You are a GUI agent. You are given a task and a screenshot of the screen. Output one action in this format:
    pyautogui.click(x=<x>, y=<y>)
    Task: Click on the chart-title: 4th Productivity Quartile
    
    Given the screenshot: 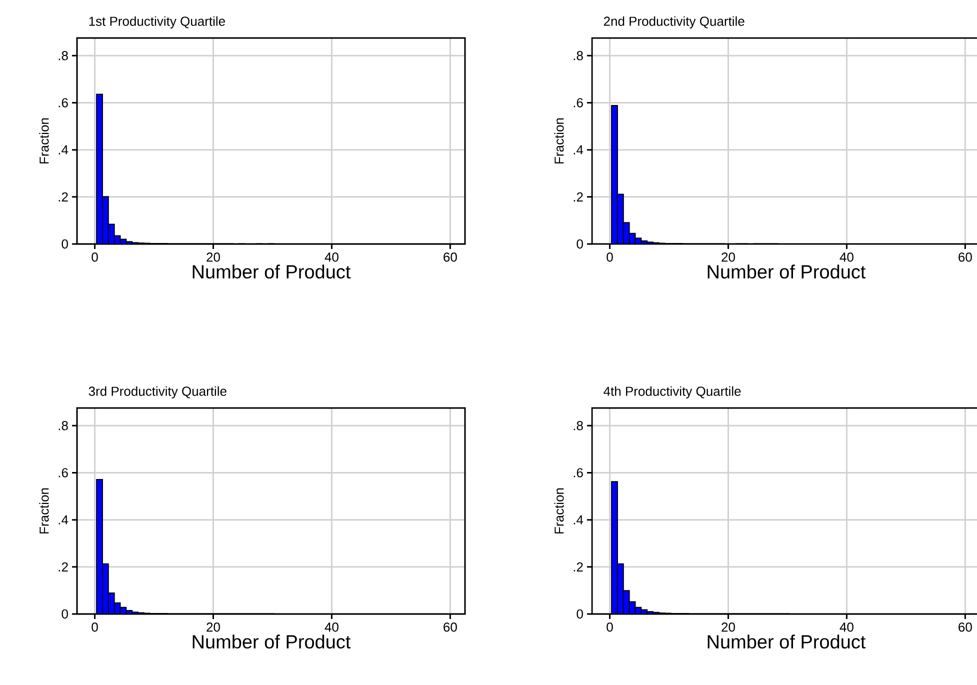 What is the action you would take?
    pyautogui.click(x=672, y=392)
    